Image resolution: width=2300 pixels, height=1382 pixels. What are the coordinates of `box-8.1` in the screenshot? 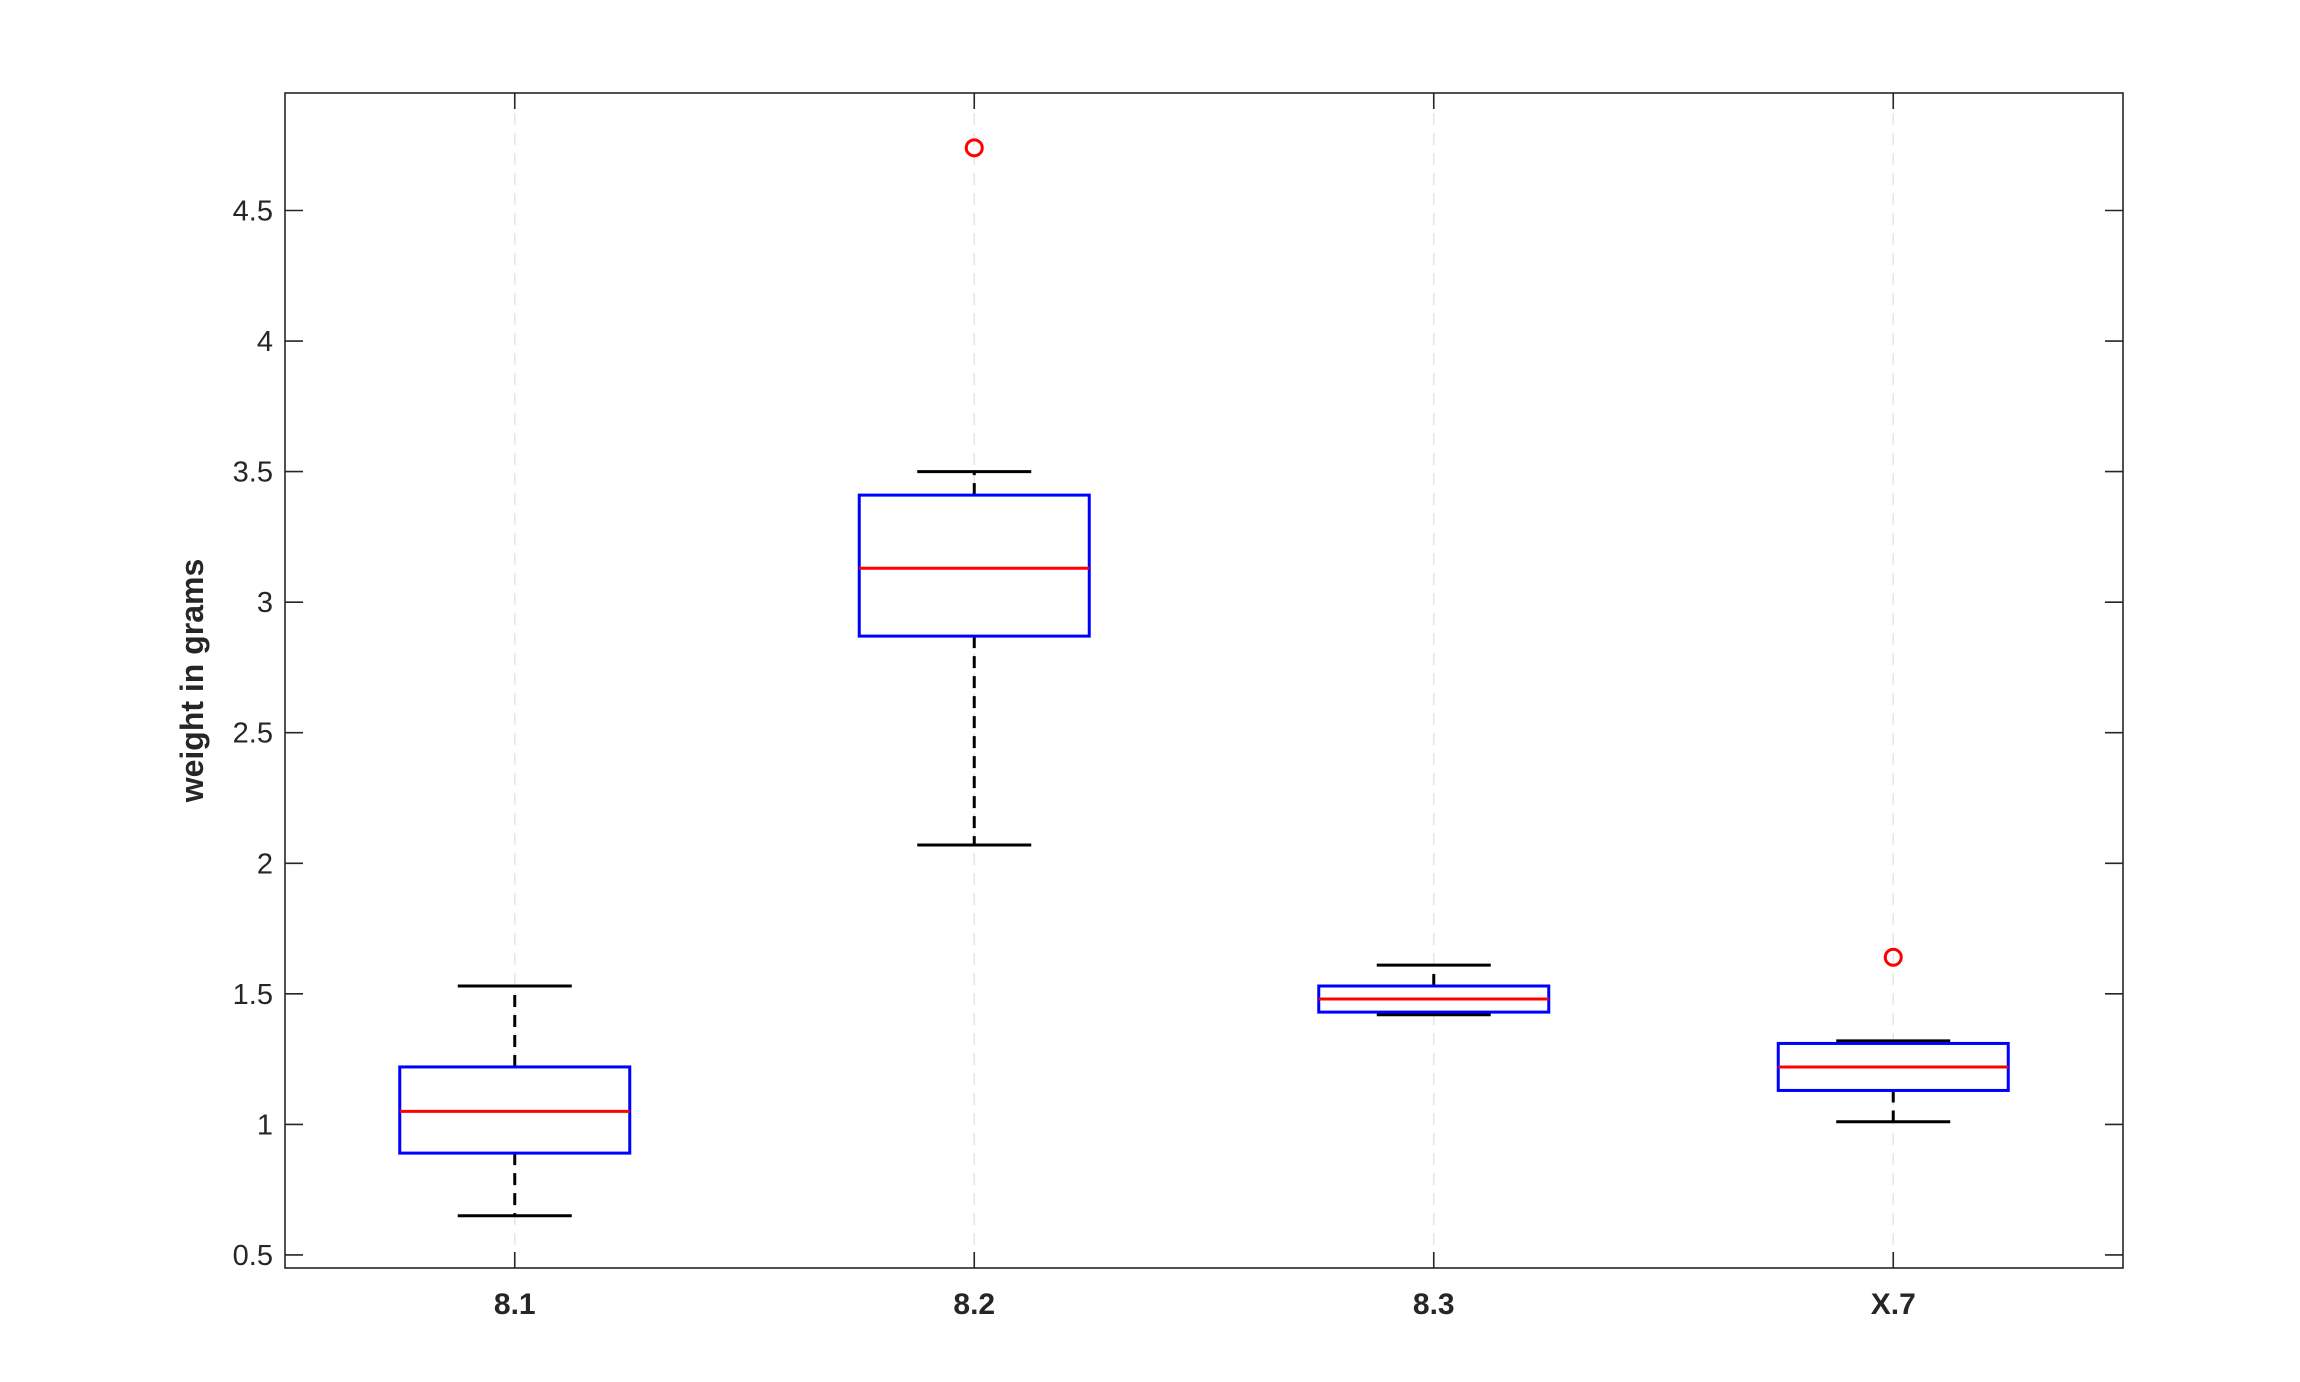 It's located at (515, 1101).